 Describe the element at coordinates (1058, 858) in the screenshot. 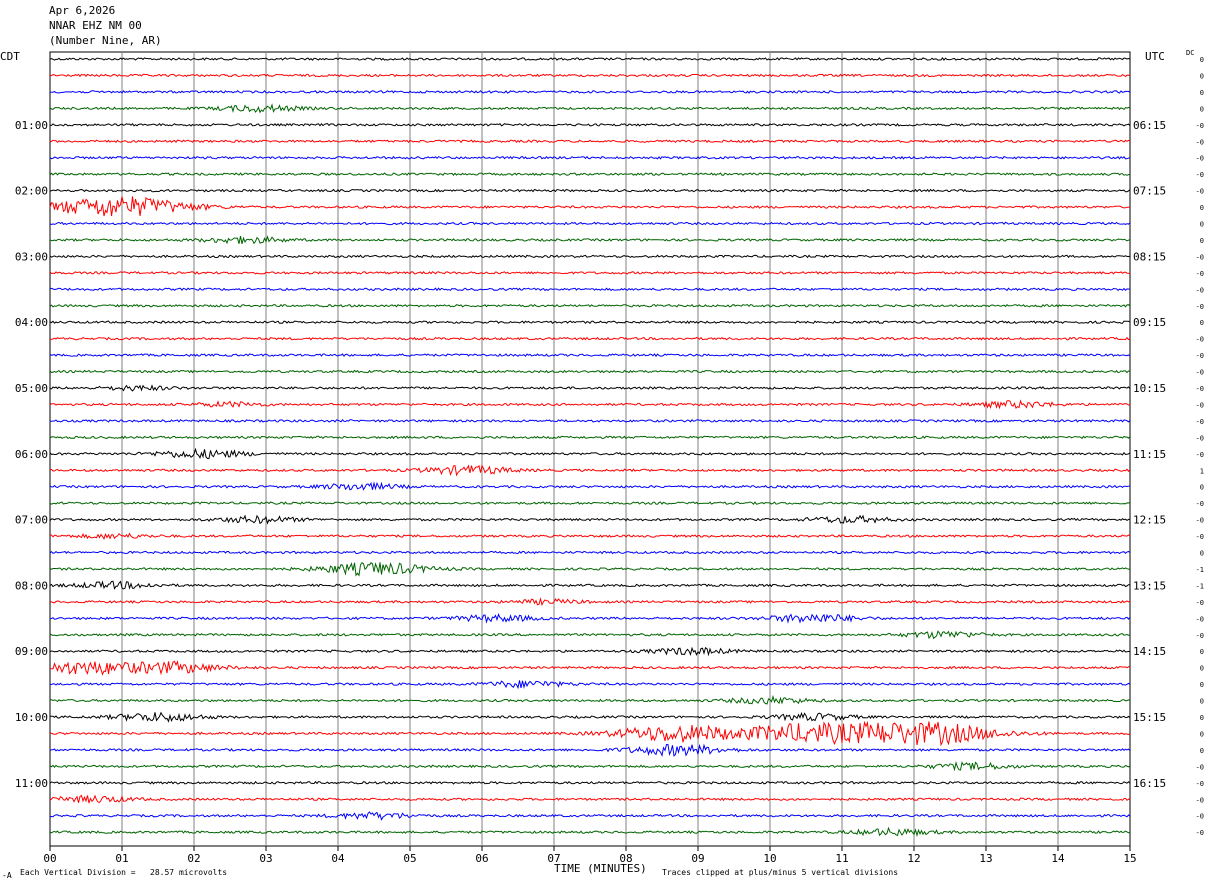

I see `x-tick-label: 14` at that location.